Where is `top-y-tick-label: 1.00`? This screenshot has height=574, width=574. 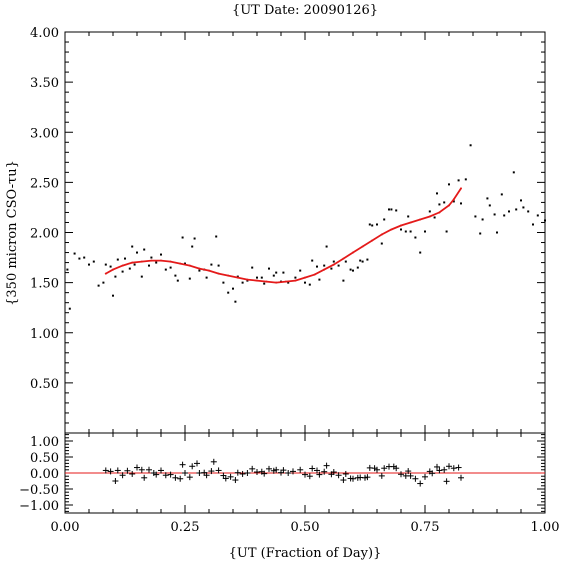 top-y-tick-label: 1.00 is located at coordinates (44, 334).